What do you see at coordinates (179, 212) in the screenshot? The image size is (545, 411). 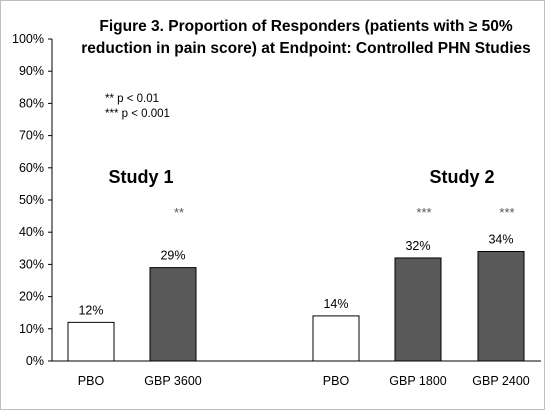 I see `significance-marker: **` at bounding box center [179, 212].